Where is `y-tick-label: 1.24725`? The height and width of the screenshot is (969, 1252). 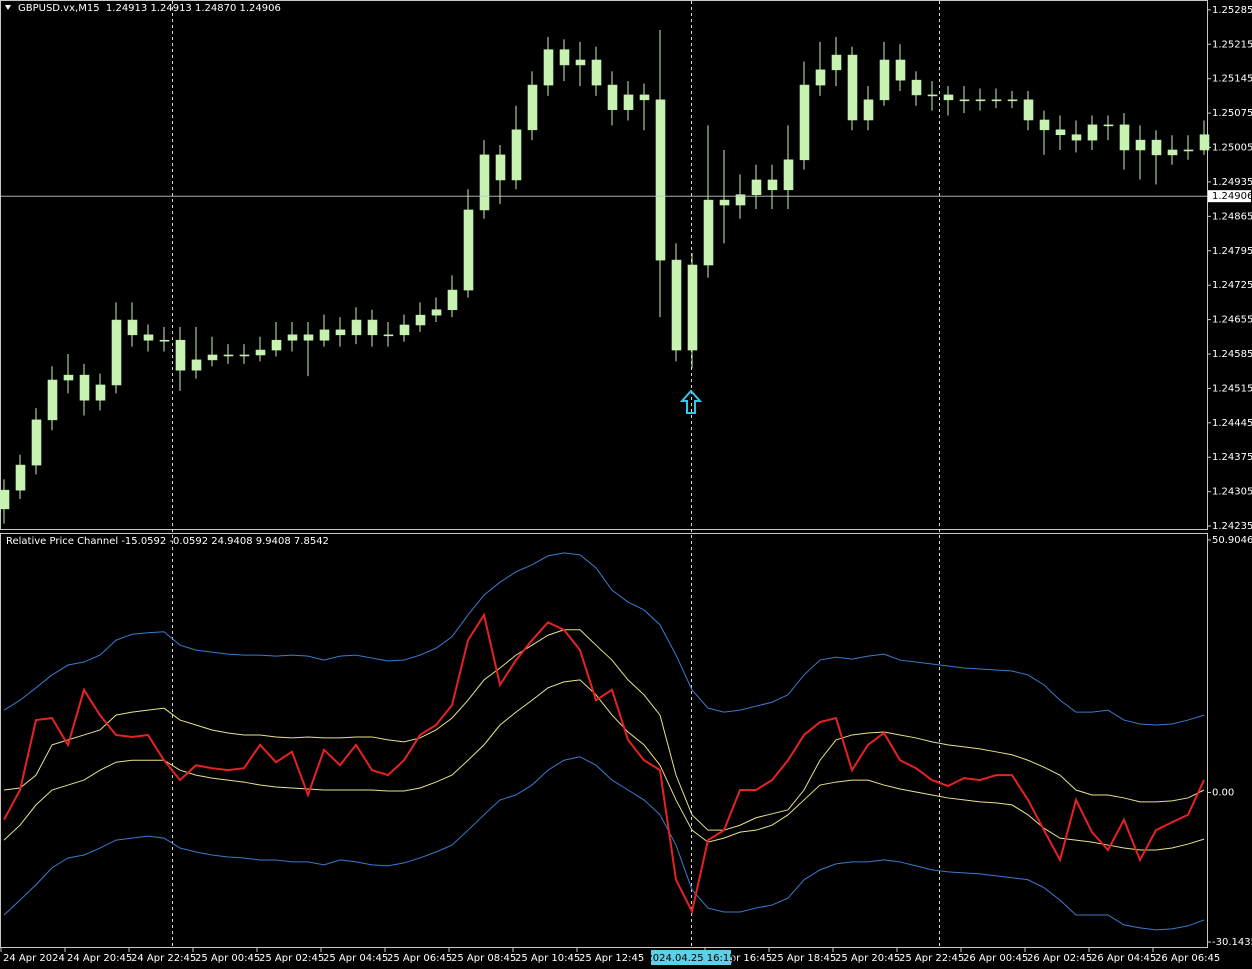
y-tick-label: 1.24725 is located at coordinates (1232, 285).